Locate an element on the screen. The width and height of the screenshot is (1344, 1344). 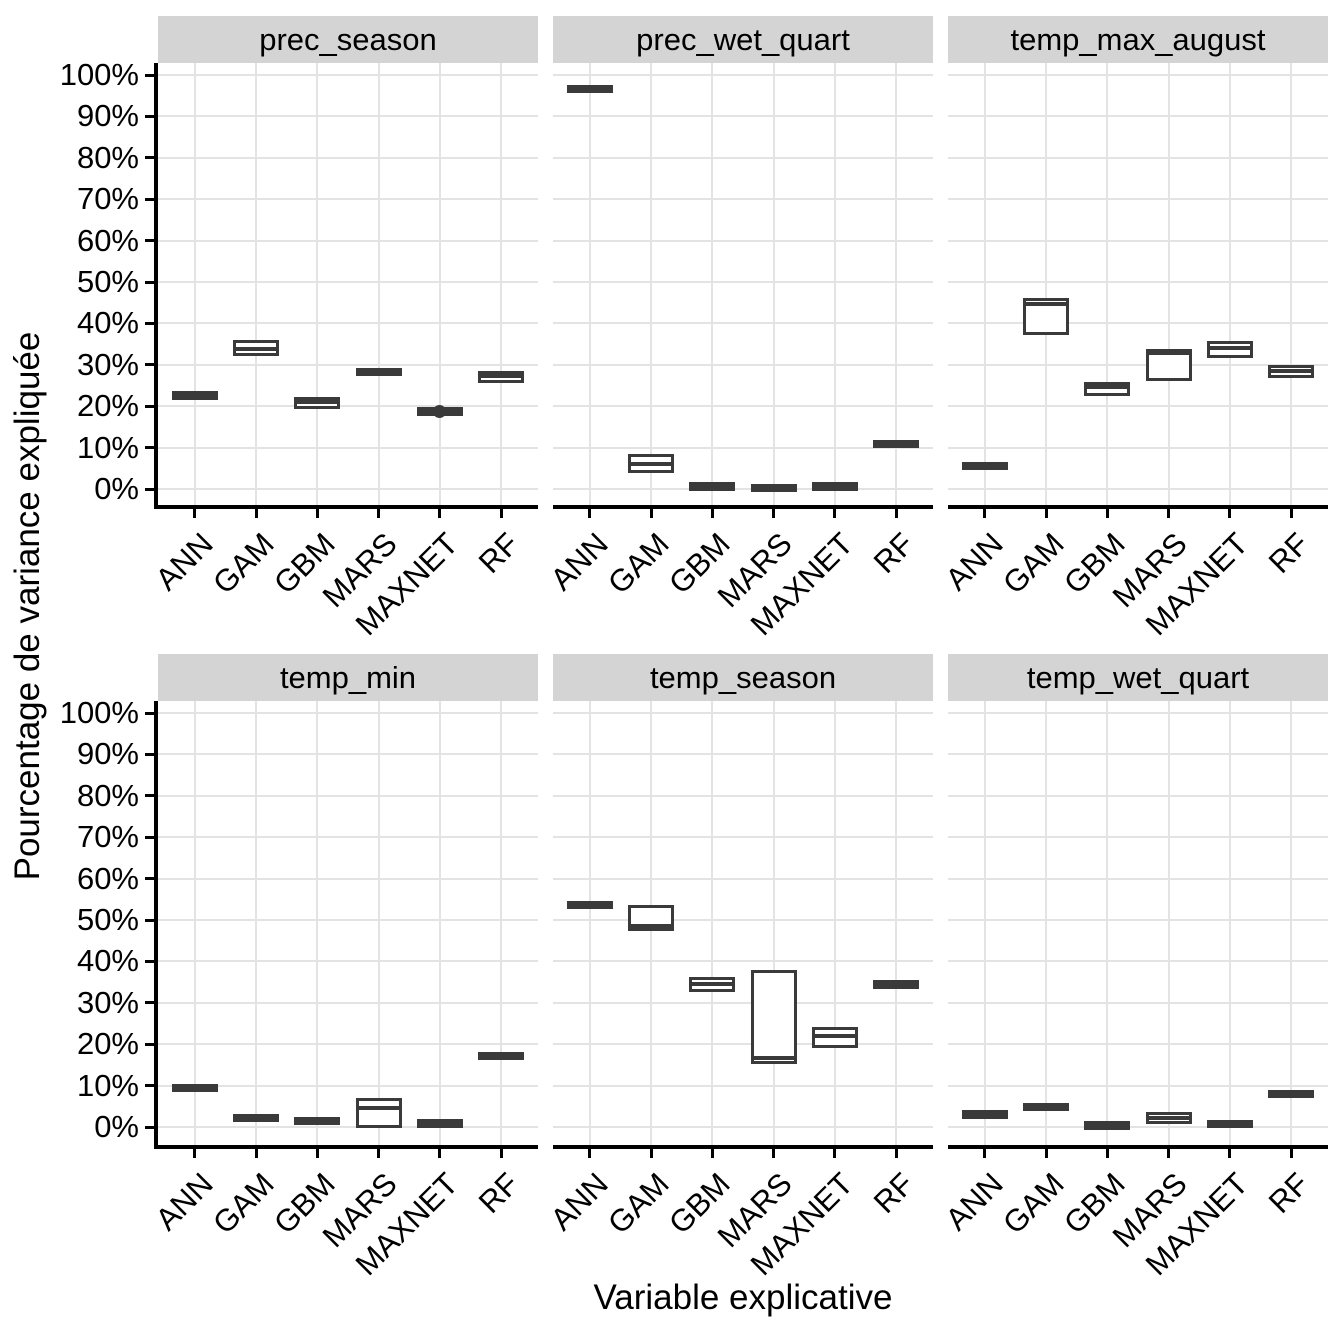
facet-strip-label: temp_season is located at coordinates (743, 677).